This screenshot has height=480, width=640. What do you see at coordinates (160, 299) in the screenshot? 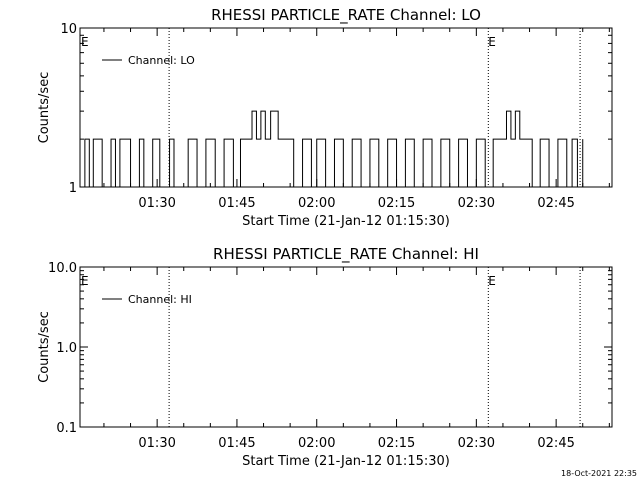
I see `legend-label: Channel: HI` at bounding box center [160, 299].